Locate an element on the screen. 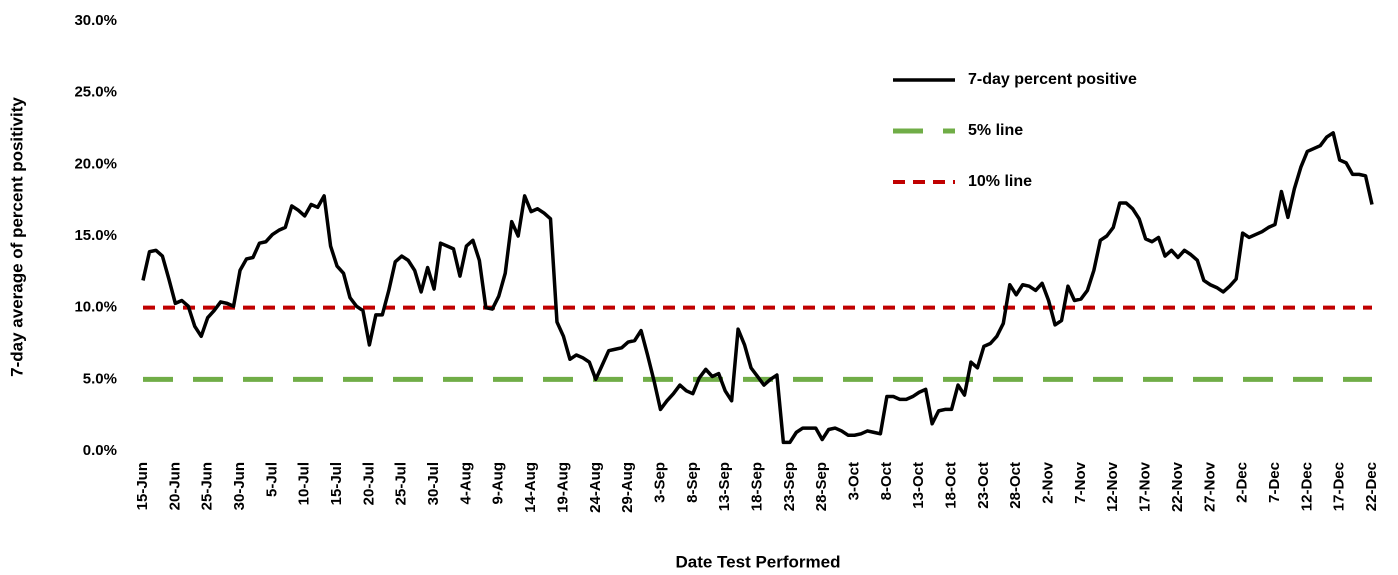 The image size is (1398, 575). legend-label: 10% line is located at coordinates (1000, 181).